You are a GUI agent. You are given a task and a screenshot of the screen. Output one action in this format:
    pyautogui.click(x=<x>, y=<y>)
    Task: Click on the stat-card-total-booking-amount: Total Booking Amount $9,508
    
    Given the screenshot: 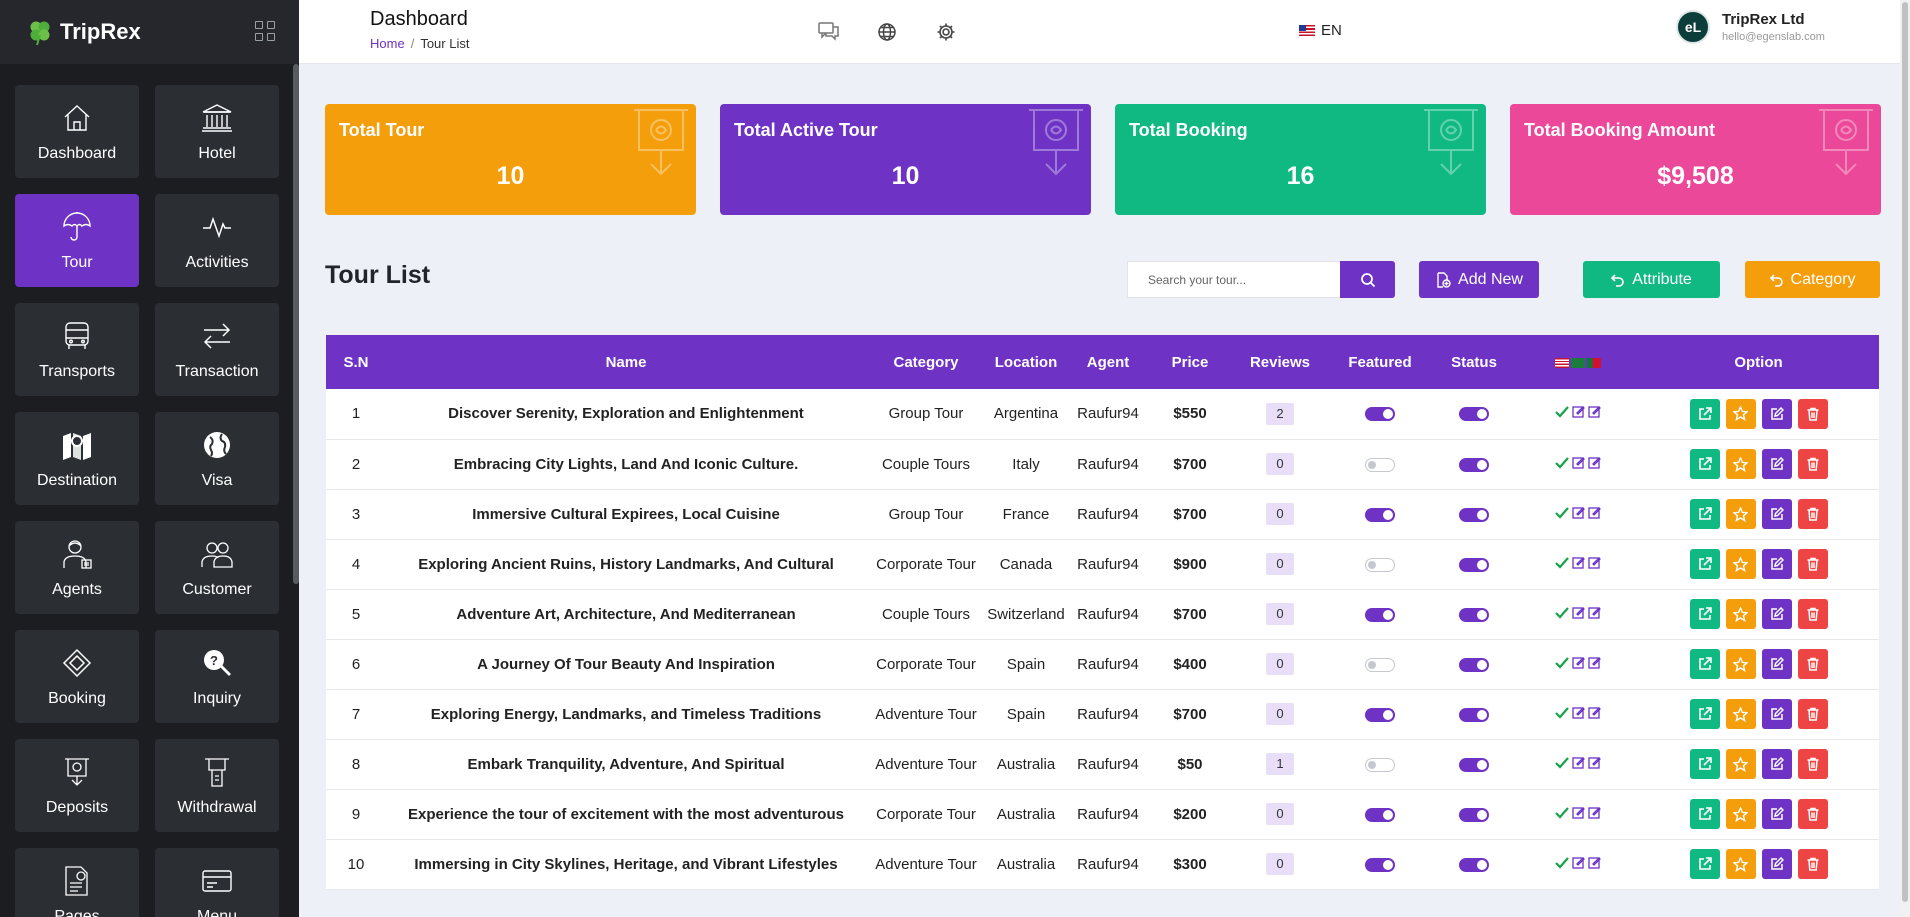 What is the action you would take?
    pyautogui.click(x=1695, y=159)
    